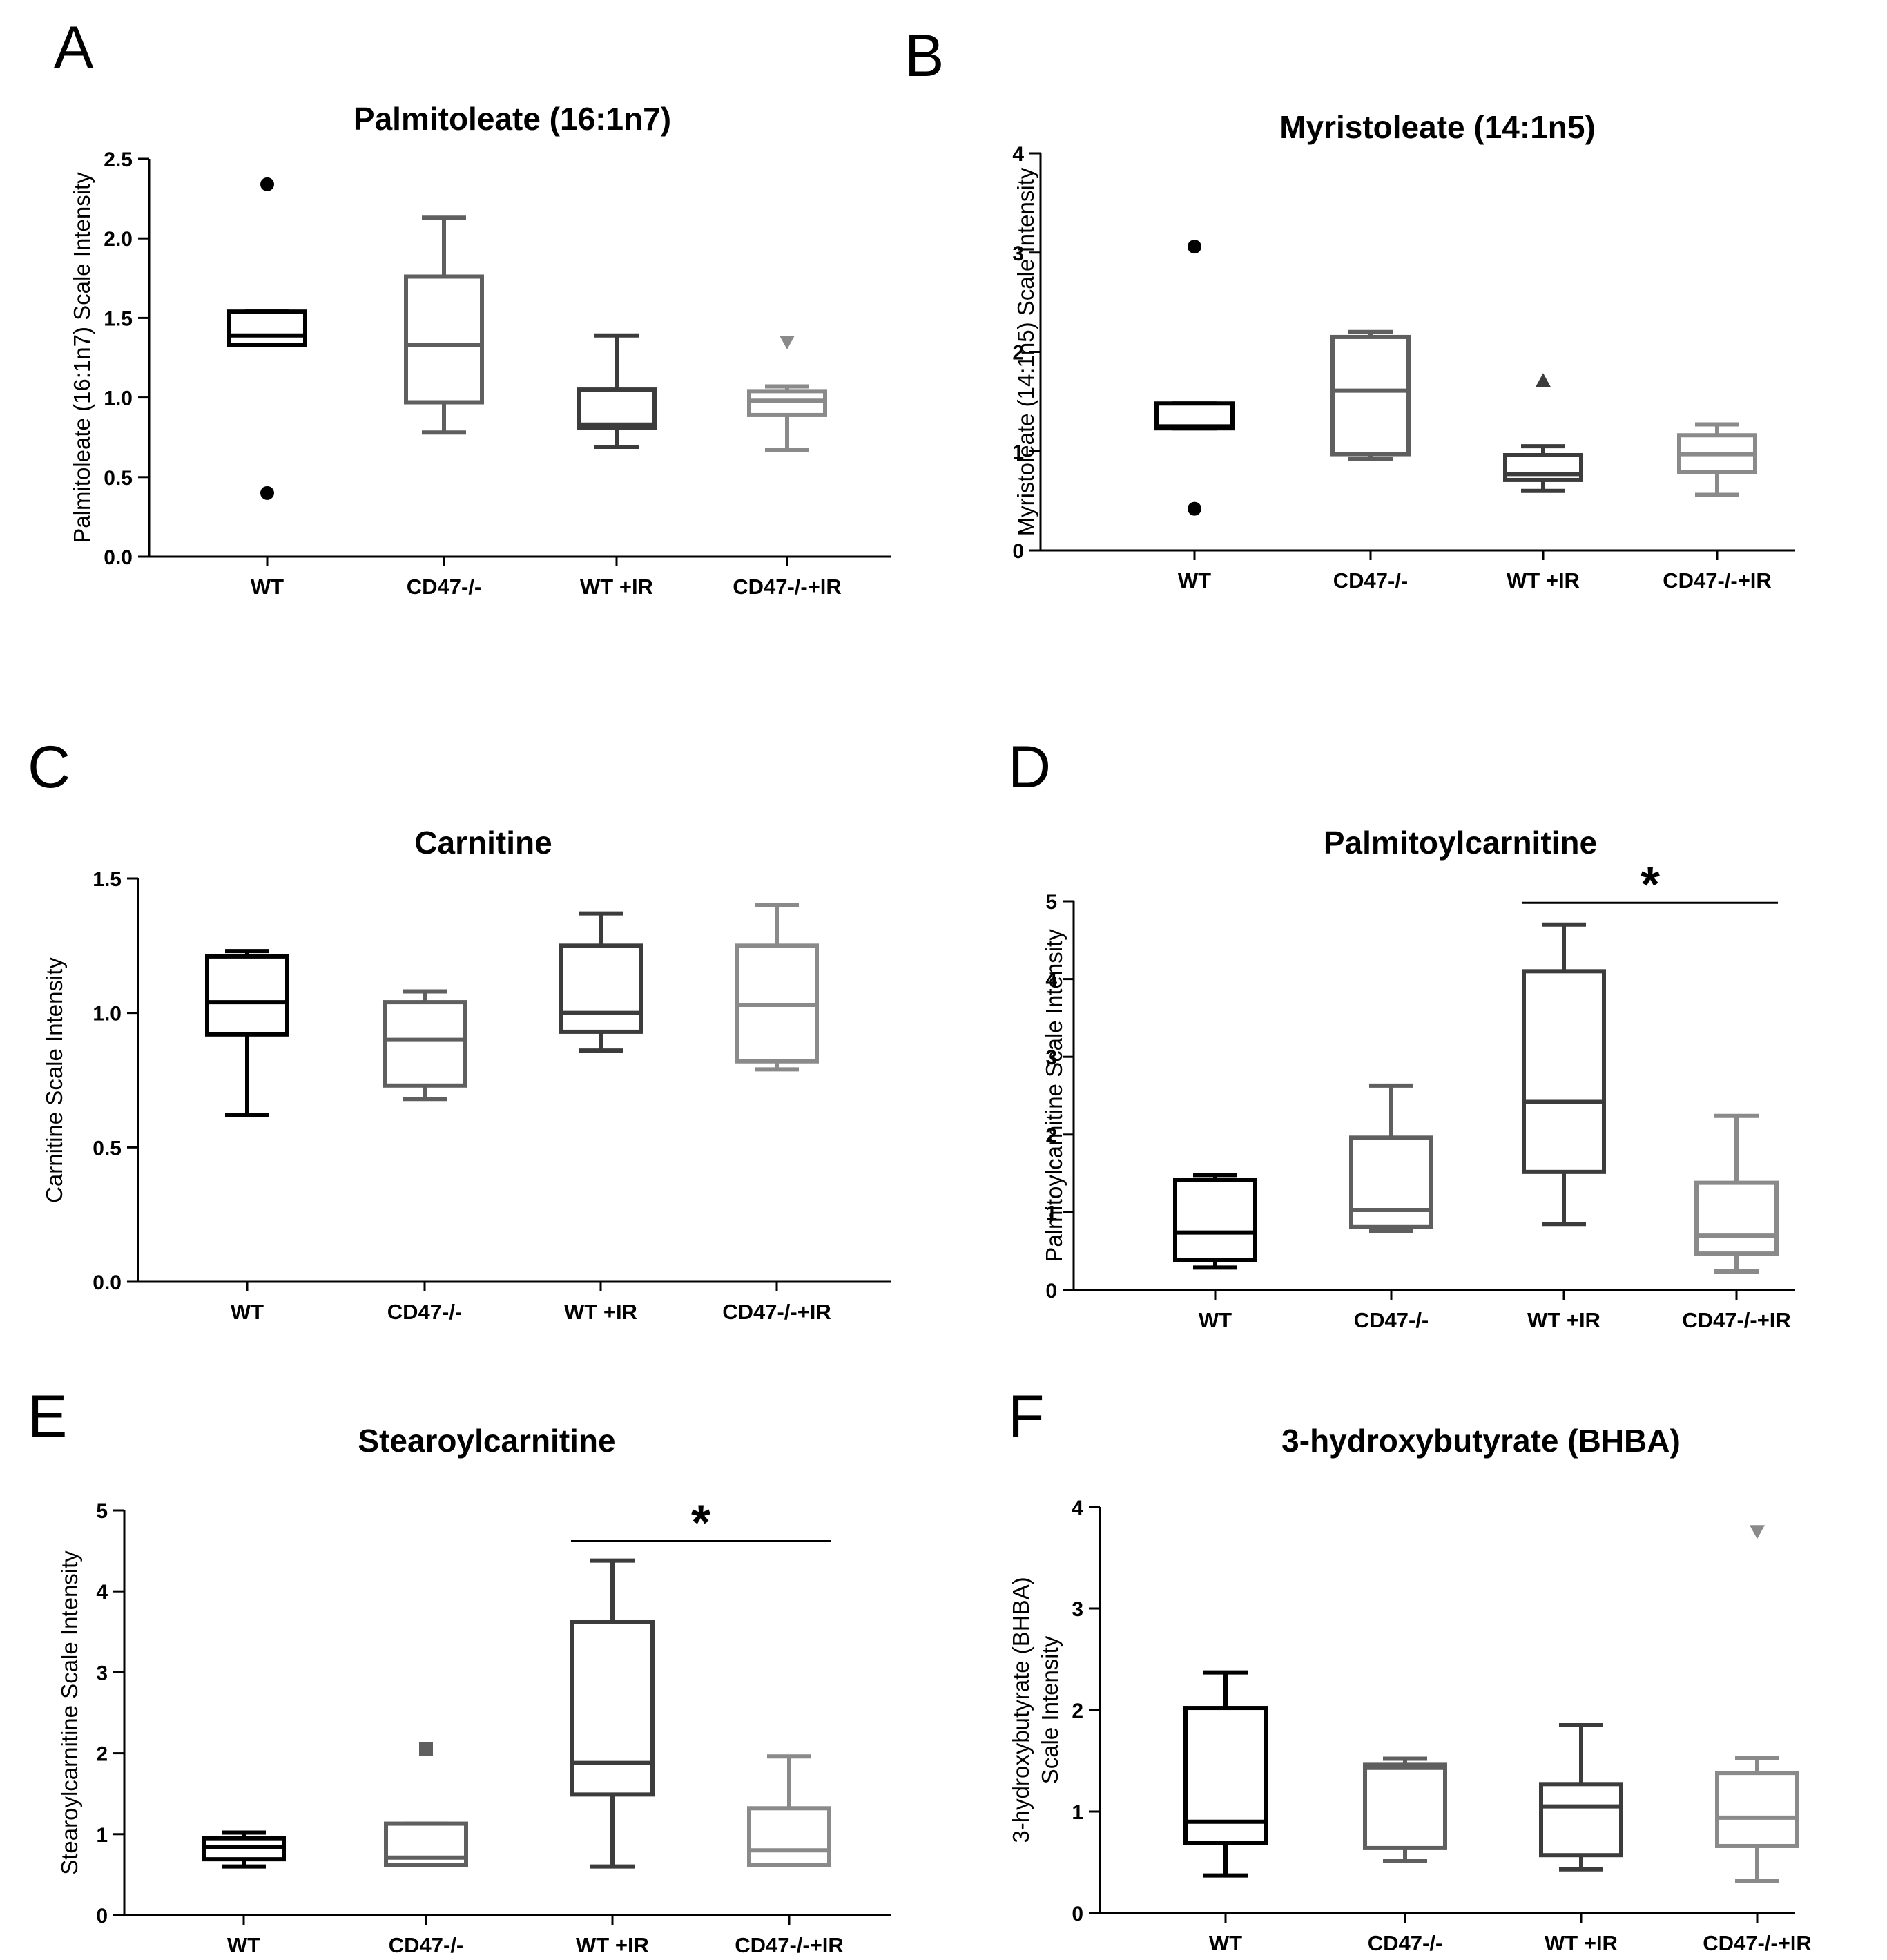 The image size is (1887, 1960). I want to click on y-tick-label: 0.5, so click(118, 478).